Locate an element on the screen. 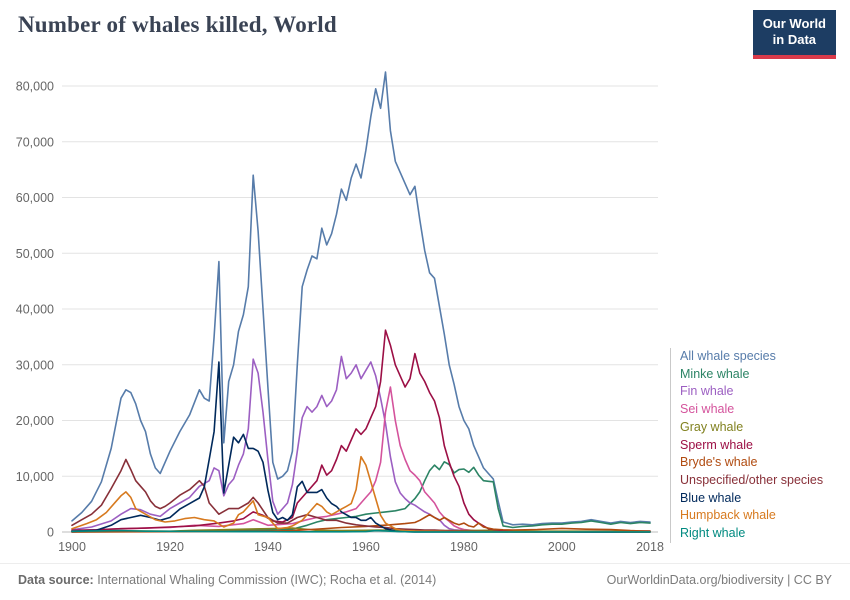  y-tick-label-10000: 10,000 is located at coordinates (35, 477).